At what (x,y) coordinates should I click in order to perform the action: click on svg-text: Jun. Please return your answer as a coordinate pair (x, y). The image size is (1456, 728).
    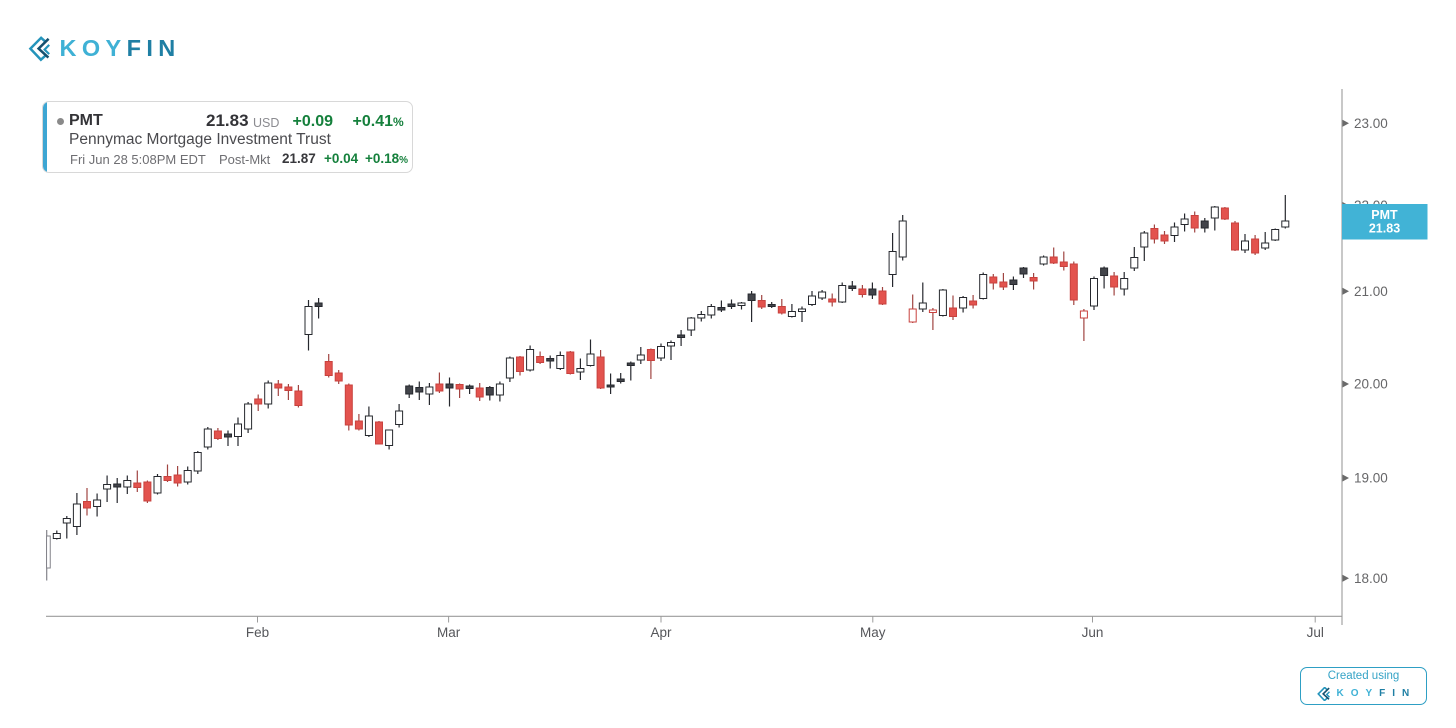
    Looking at the image, I should click on (1093, 632).